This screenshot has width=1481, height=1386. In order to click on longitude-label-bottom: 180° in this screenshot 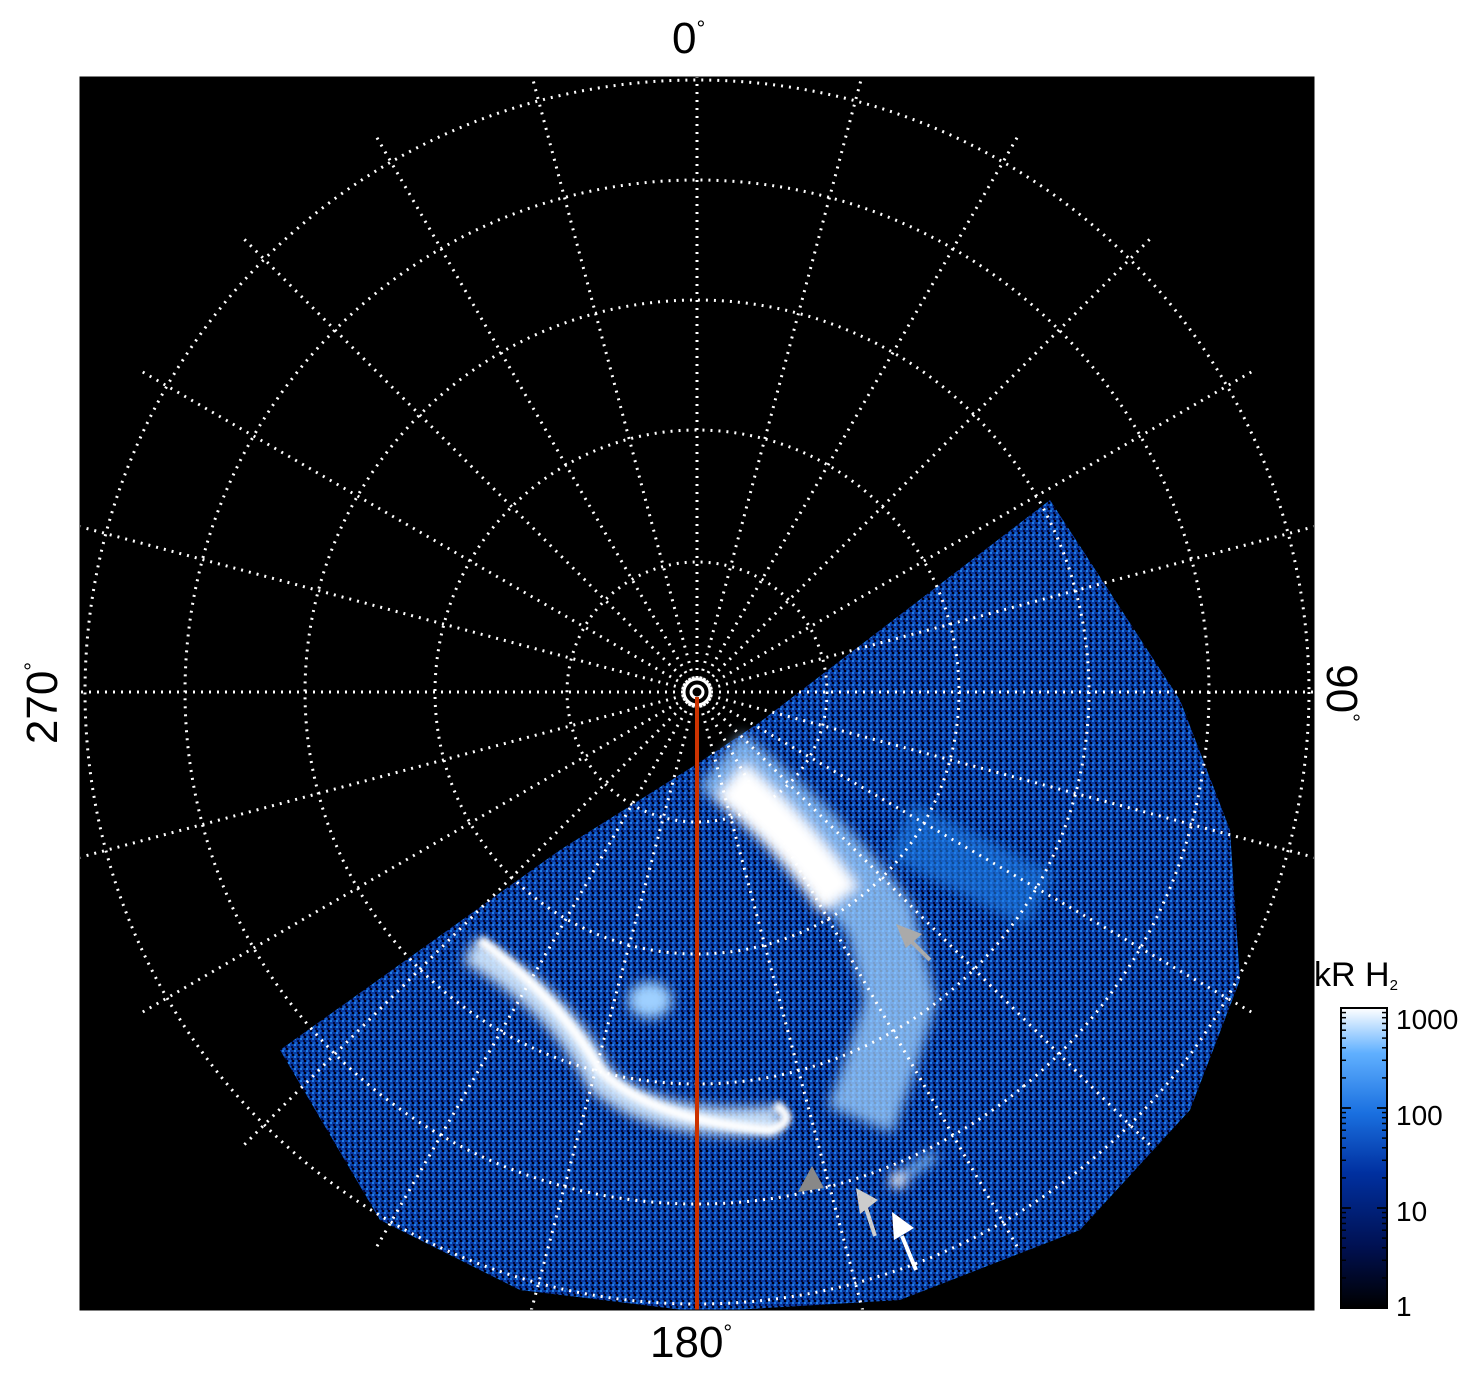, I will do `click(691, 1342)`.